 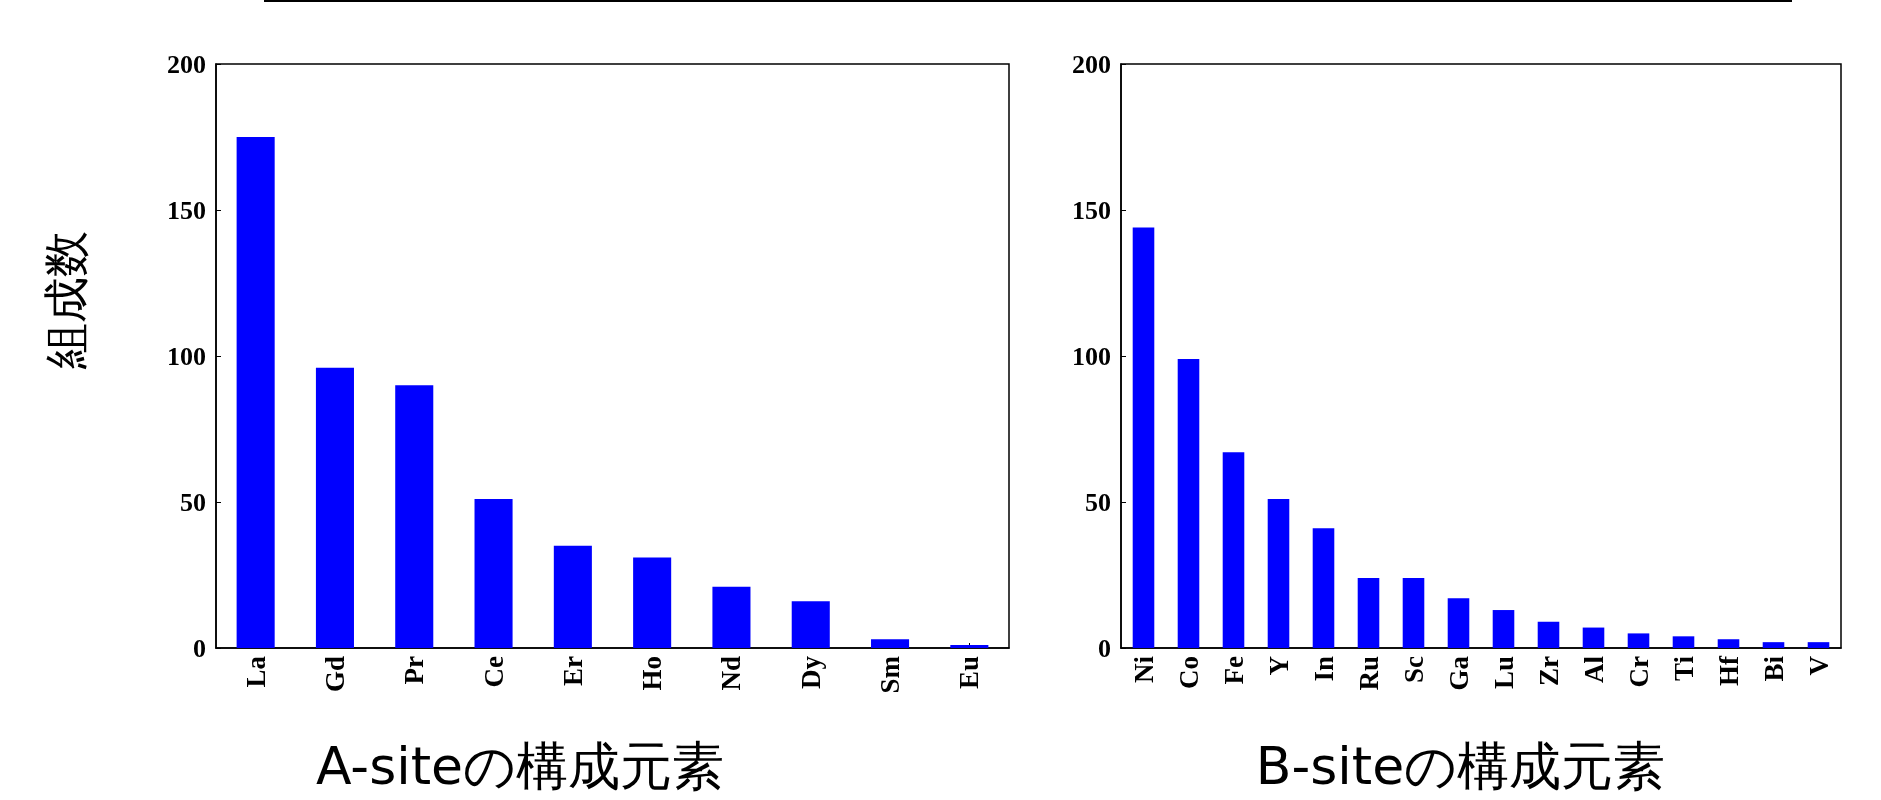 What do you see at coordinates (1773, 668) in the screenshot?
I see `x-tick-label: Bi` at bounding box center [1773, 668].